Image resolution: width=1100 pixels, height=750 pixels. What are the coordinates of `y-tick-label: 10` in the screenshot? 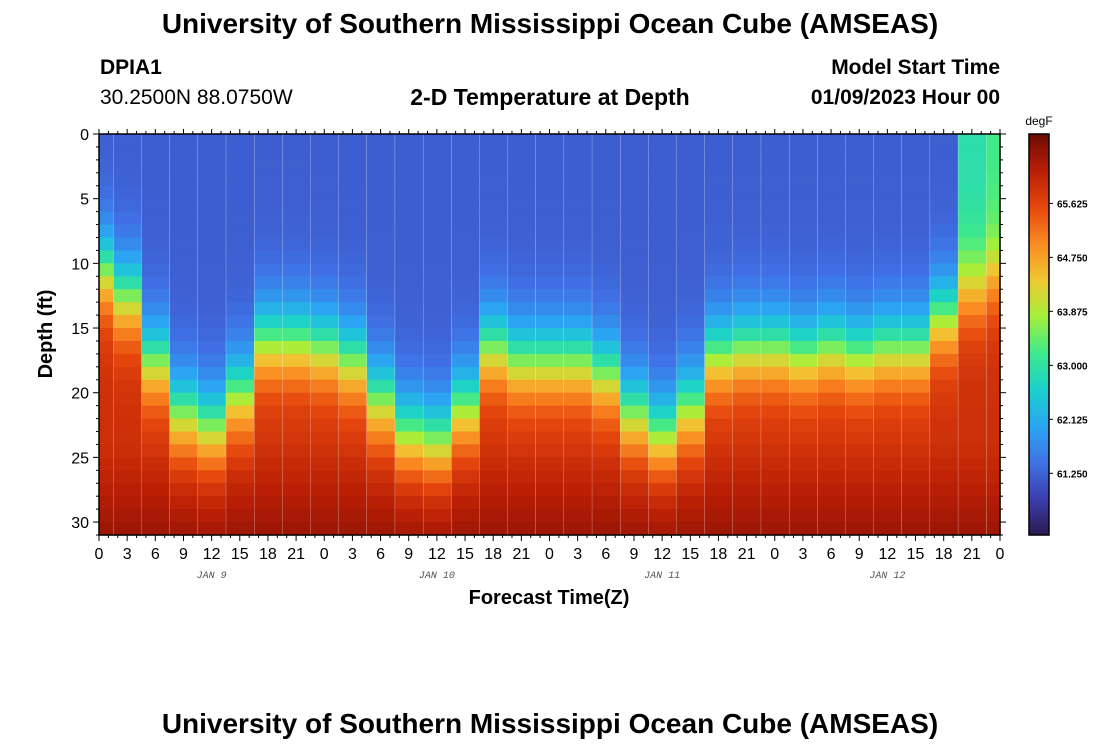 It's located at (80, 264).